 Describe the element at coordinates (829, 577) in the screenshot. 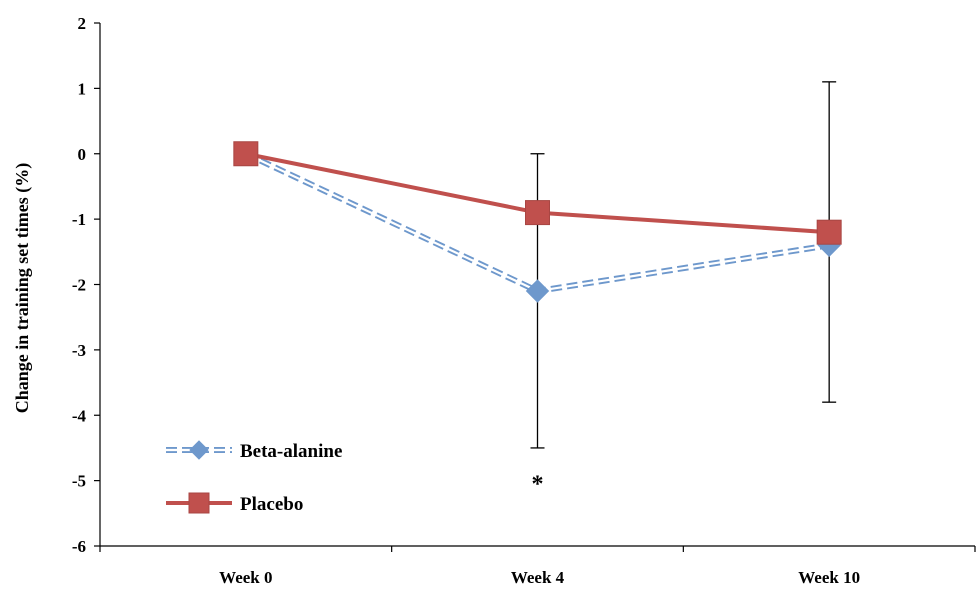

I see `x-tick-label: Week 10` at that location.